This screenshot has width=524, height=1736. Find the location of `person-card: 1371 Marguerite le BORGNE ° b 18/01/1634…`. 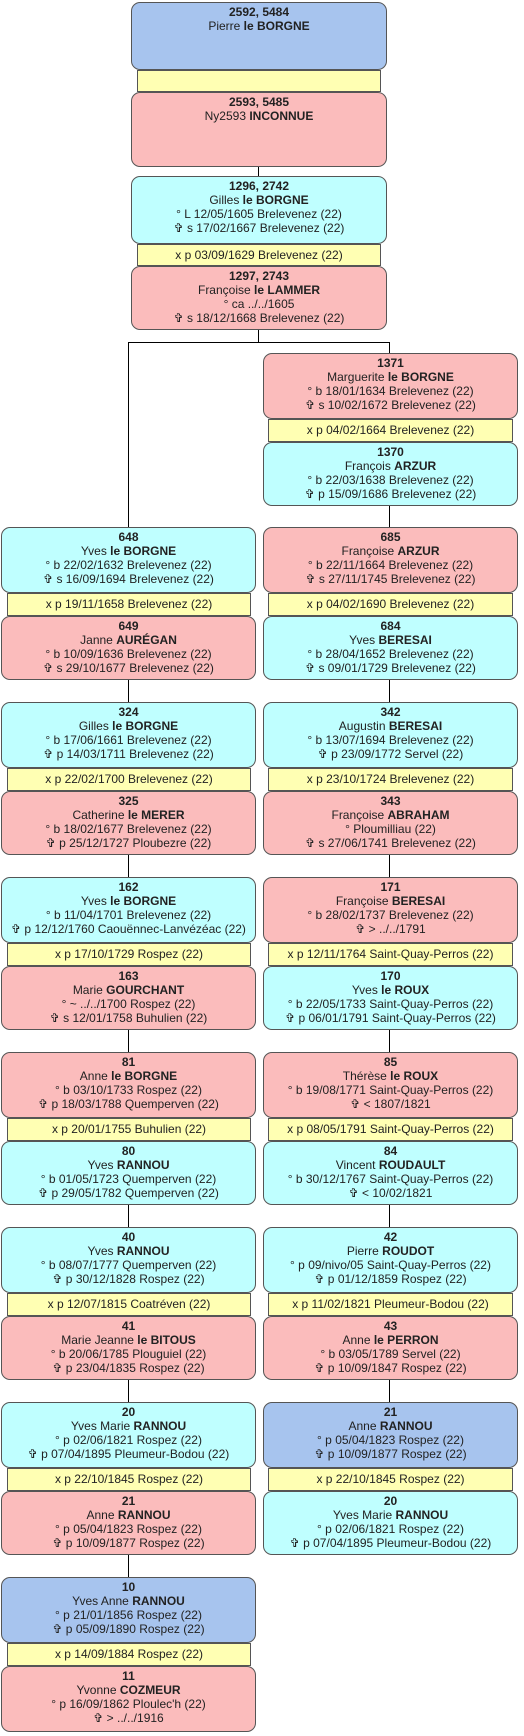

person-card: 1371 Marguerite le BORGNE ° b 18/01/1634… is located at coordinates (390, 386).